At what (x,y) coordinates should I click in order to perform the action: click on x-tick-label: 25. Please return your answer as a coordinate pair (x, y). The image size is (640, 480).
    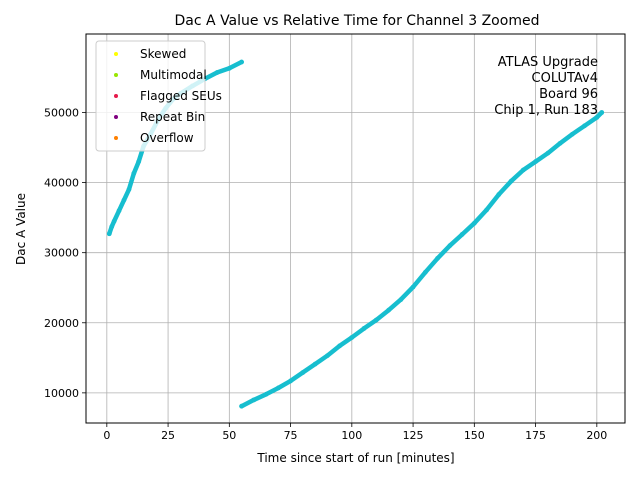
    Looking at the image, I should click on (168, 435).